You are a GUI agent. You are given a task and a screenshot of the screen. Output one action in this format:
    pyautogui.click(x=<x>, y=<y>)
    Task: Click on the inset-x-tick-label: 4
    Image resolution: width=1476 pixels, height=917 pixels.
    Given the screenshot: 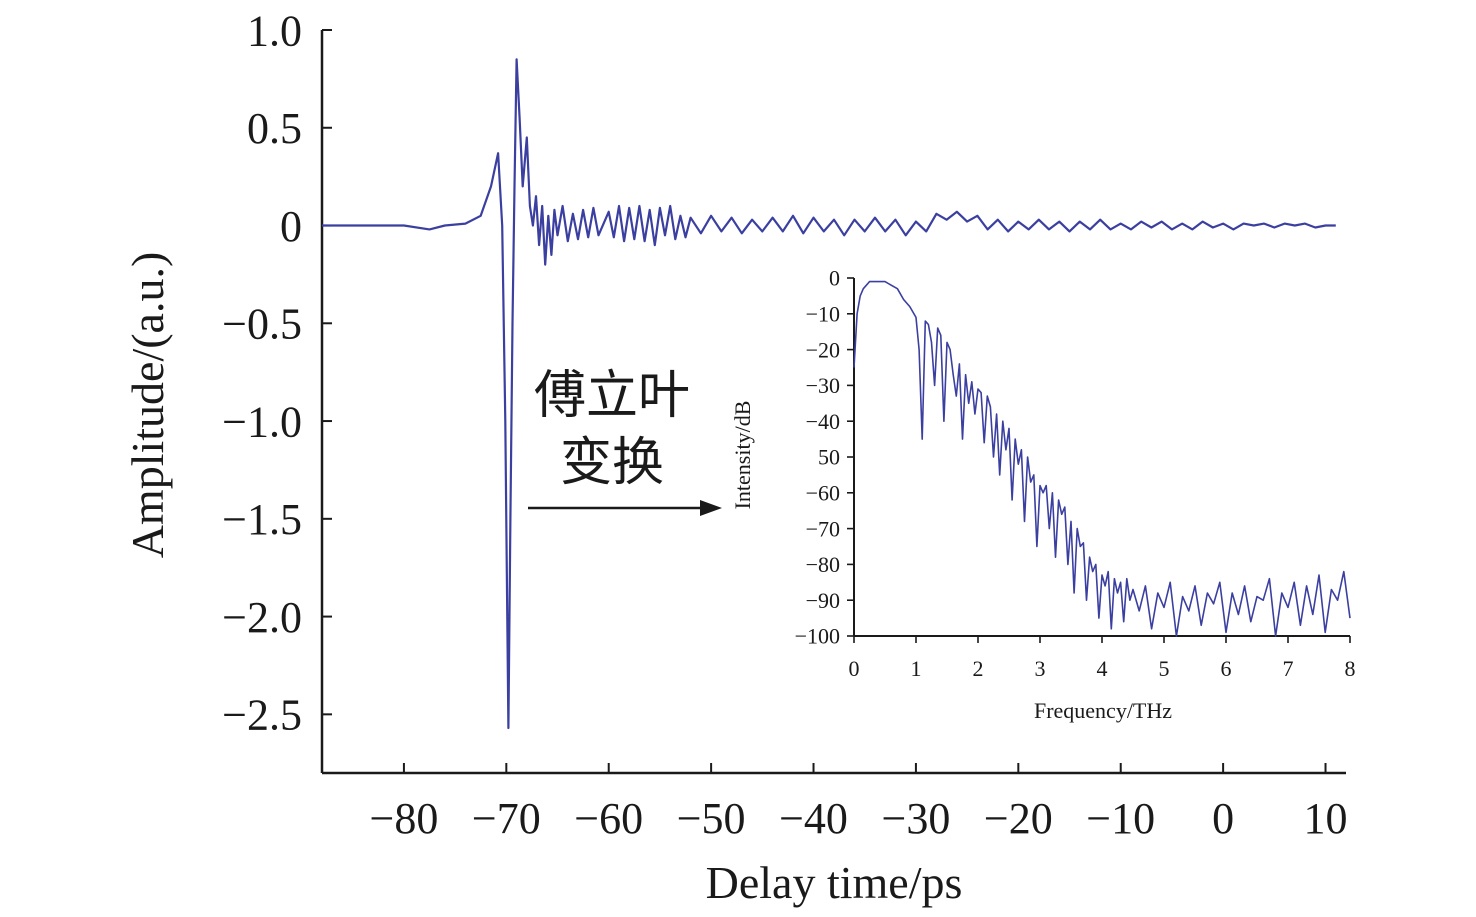 What is the action you would take?
    pyautogui.click(x=1102, y=668)
    